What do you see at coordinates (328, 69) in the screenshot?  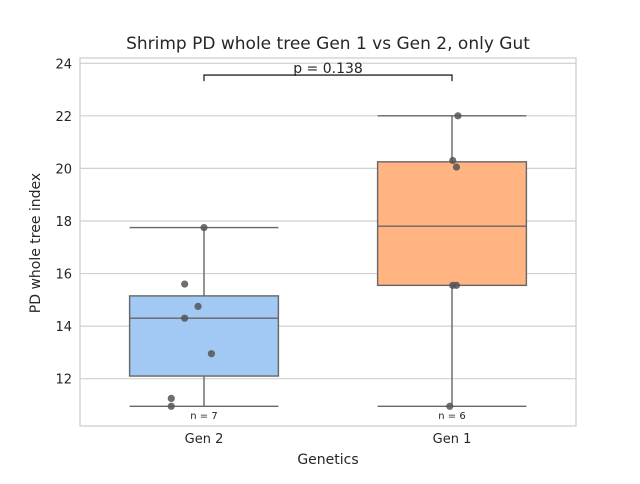 I see `p-value-label: p = 0.138` at bounding box center [328, 69].